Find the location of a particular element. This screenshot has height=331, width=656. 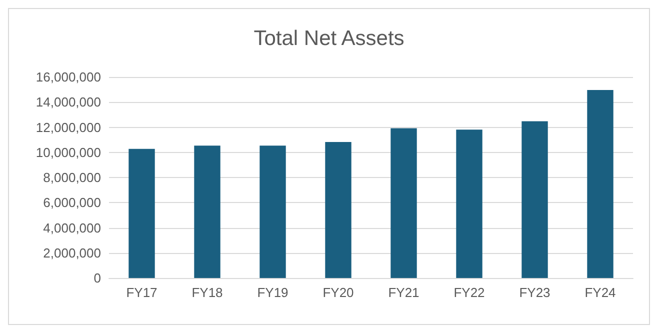

y-tick-label: 8,000,000 is located at coordinates (72, 177).